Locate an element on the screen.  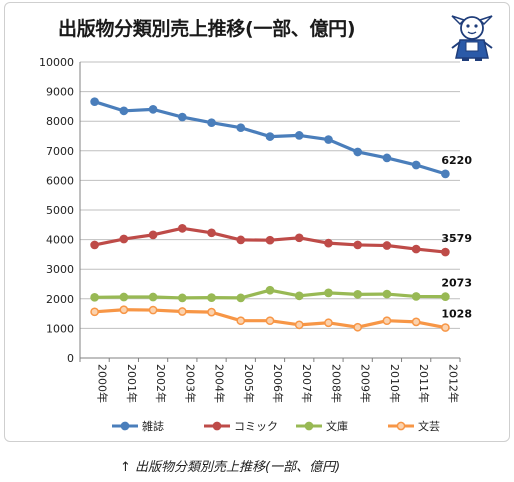
figure-caption: ↑ 出版物分類別売上推移(一部、億円) is located at coordinates (230, 467).